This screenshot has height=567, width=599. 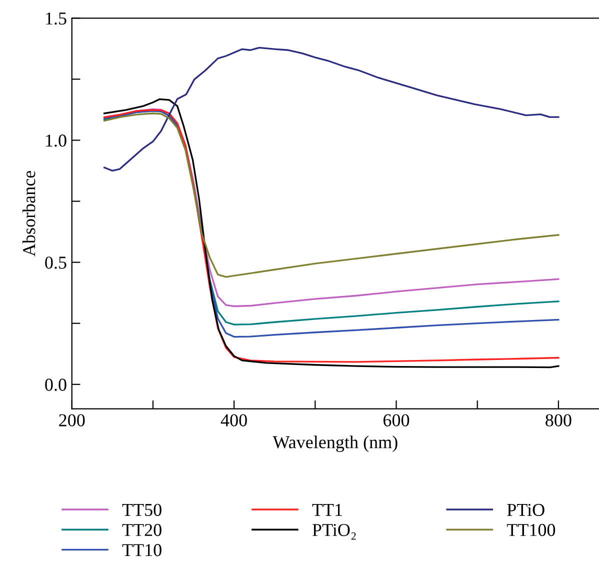 What do you see at coordinates (72, 420) in the screenshot?
I see `x-tick-label: 200` at bounding box center [72, 420].